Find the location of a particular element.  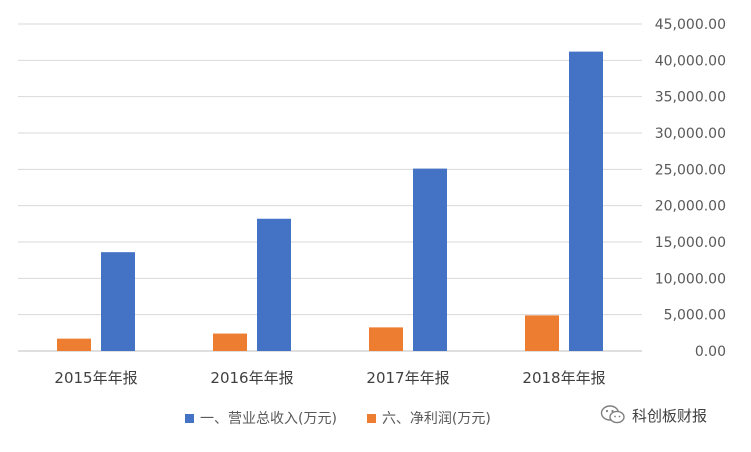

x-tick-label: 2016年年报 is located at coordinates (251, 378).